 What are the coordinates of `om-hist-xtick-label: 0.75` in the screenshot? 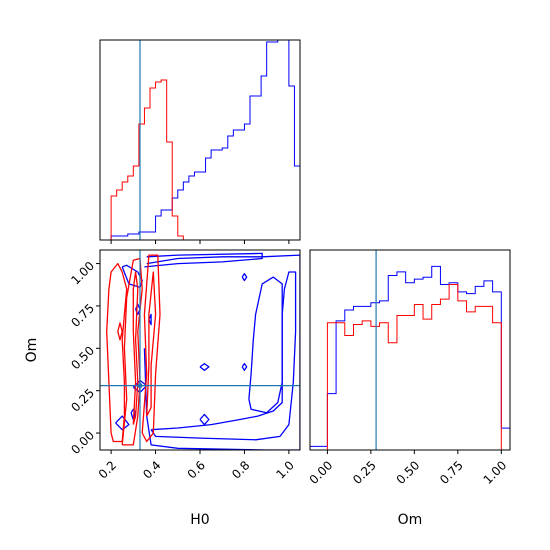 It's located at (451, 472).